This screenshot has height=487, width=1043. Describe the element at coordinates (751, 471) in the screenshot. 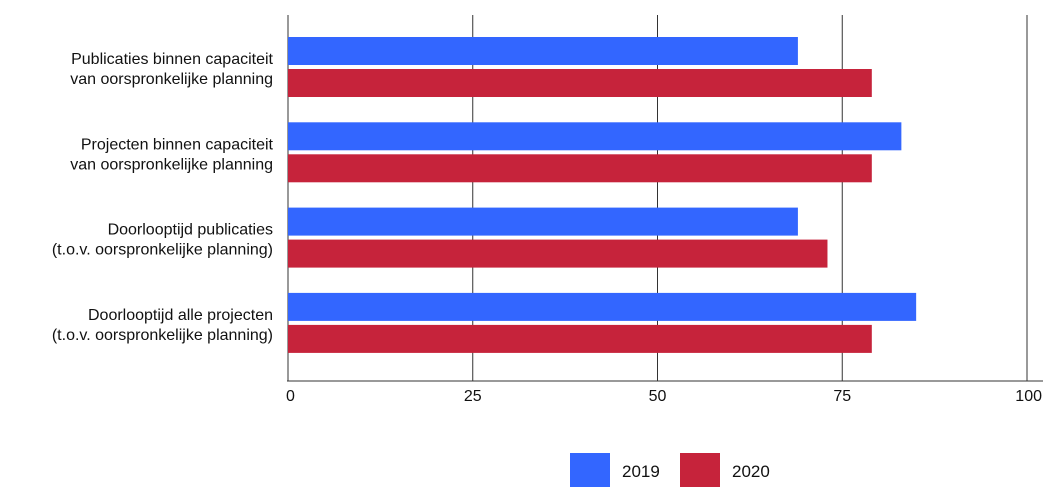

I see `legend-label-2020: 2020` at that location.